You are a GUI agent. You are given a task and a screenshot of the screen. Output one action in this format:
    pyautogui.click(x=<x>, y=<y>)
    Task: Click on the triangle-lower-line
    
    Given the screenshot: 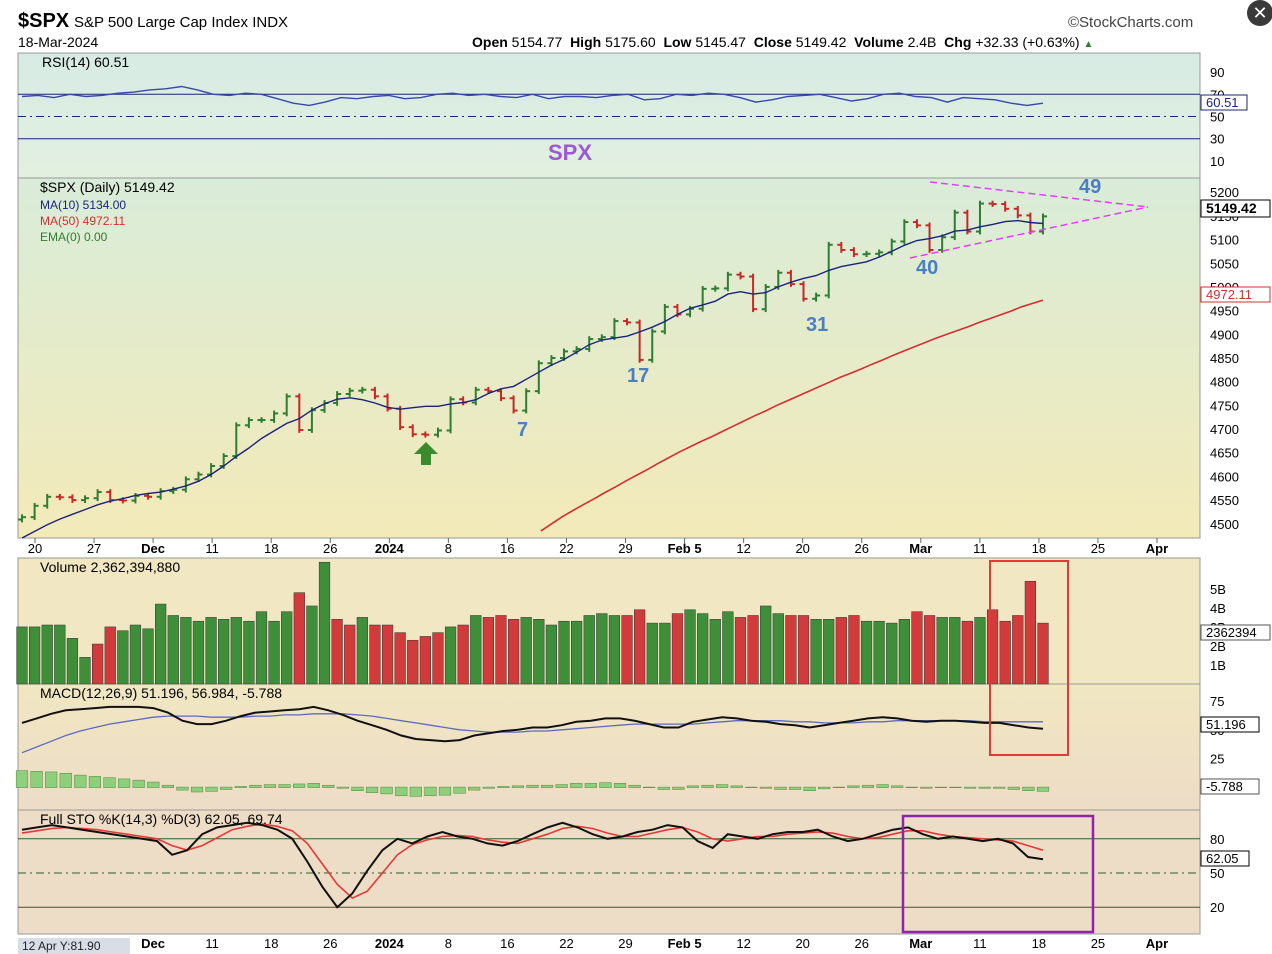 What is the action you would take?
    pyautogui.click(x=1029, y=232)
    